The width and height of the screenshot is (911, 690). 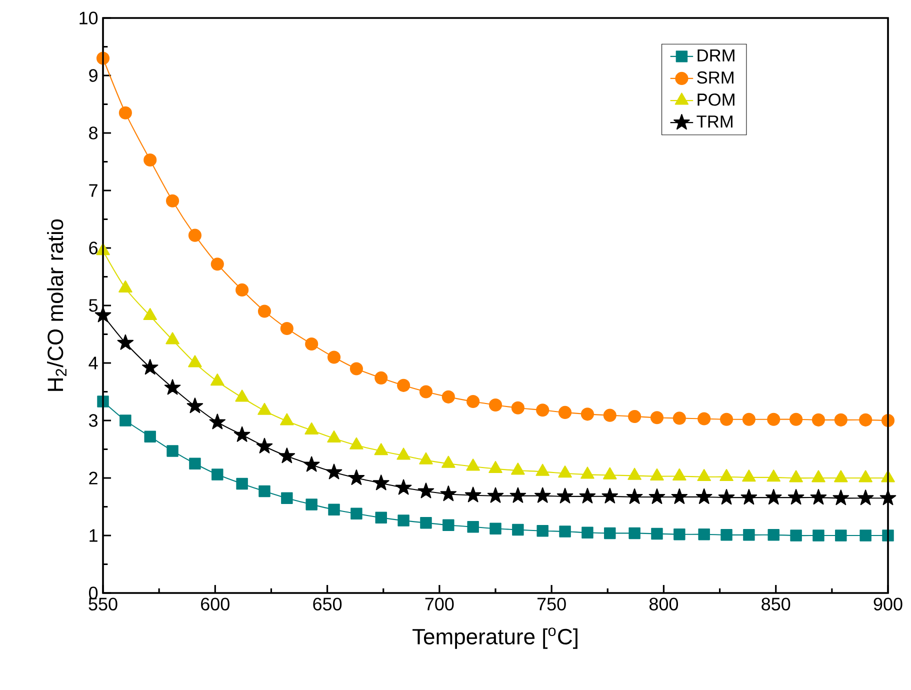 What do you see at coordinates (663, 604) in the screenshot?
I see `x-tick-label: 800` at bounding box center [663, 604].